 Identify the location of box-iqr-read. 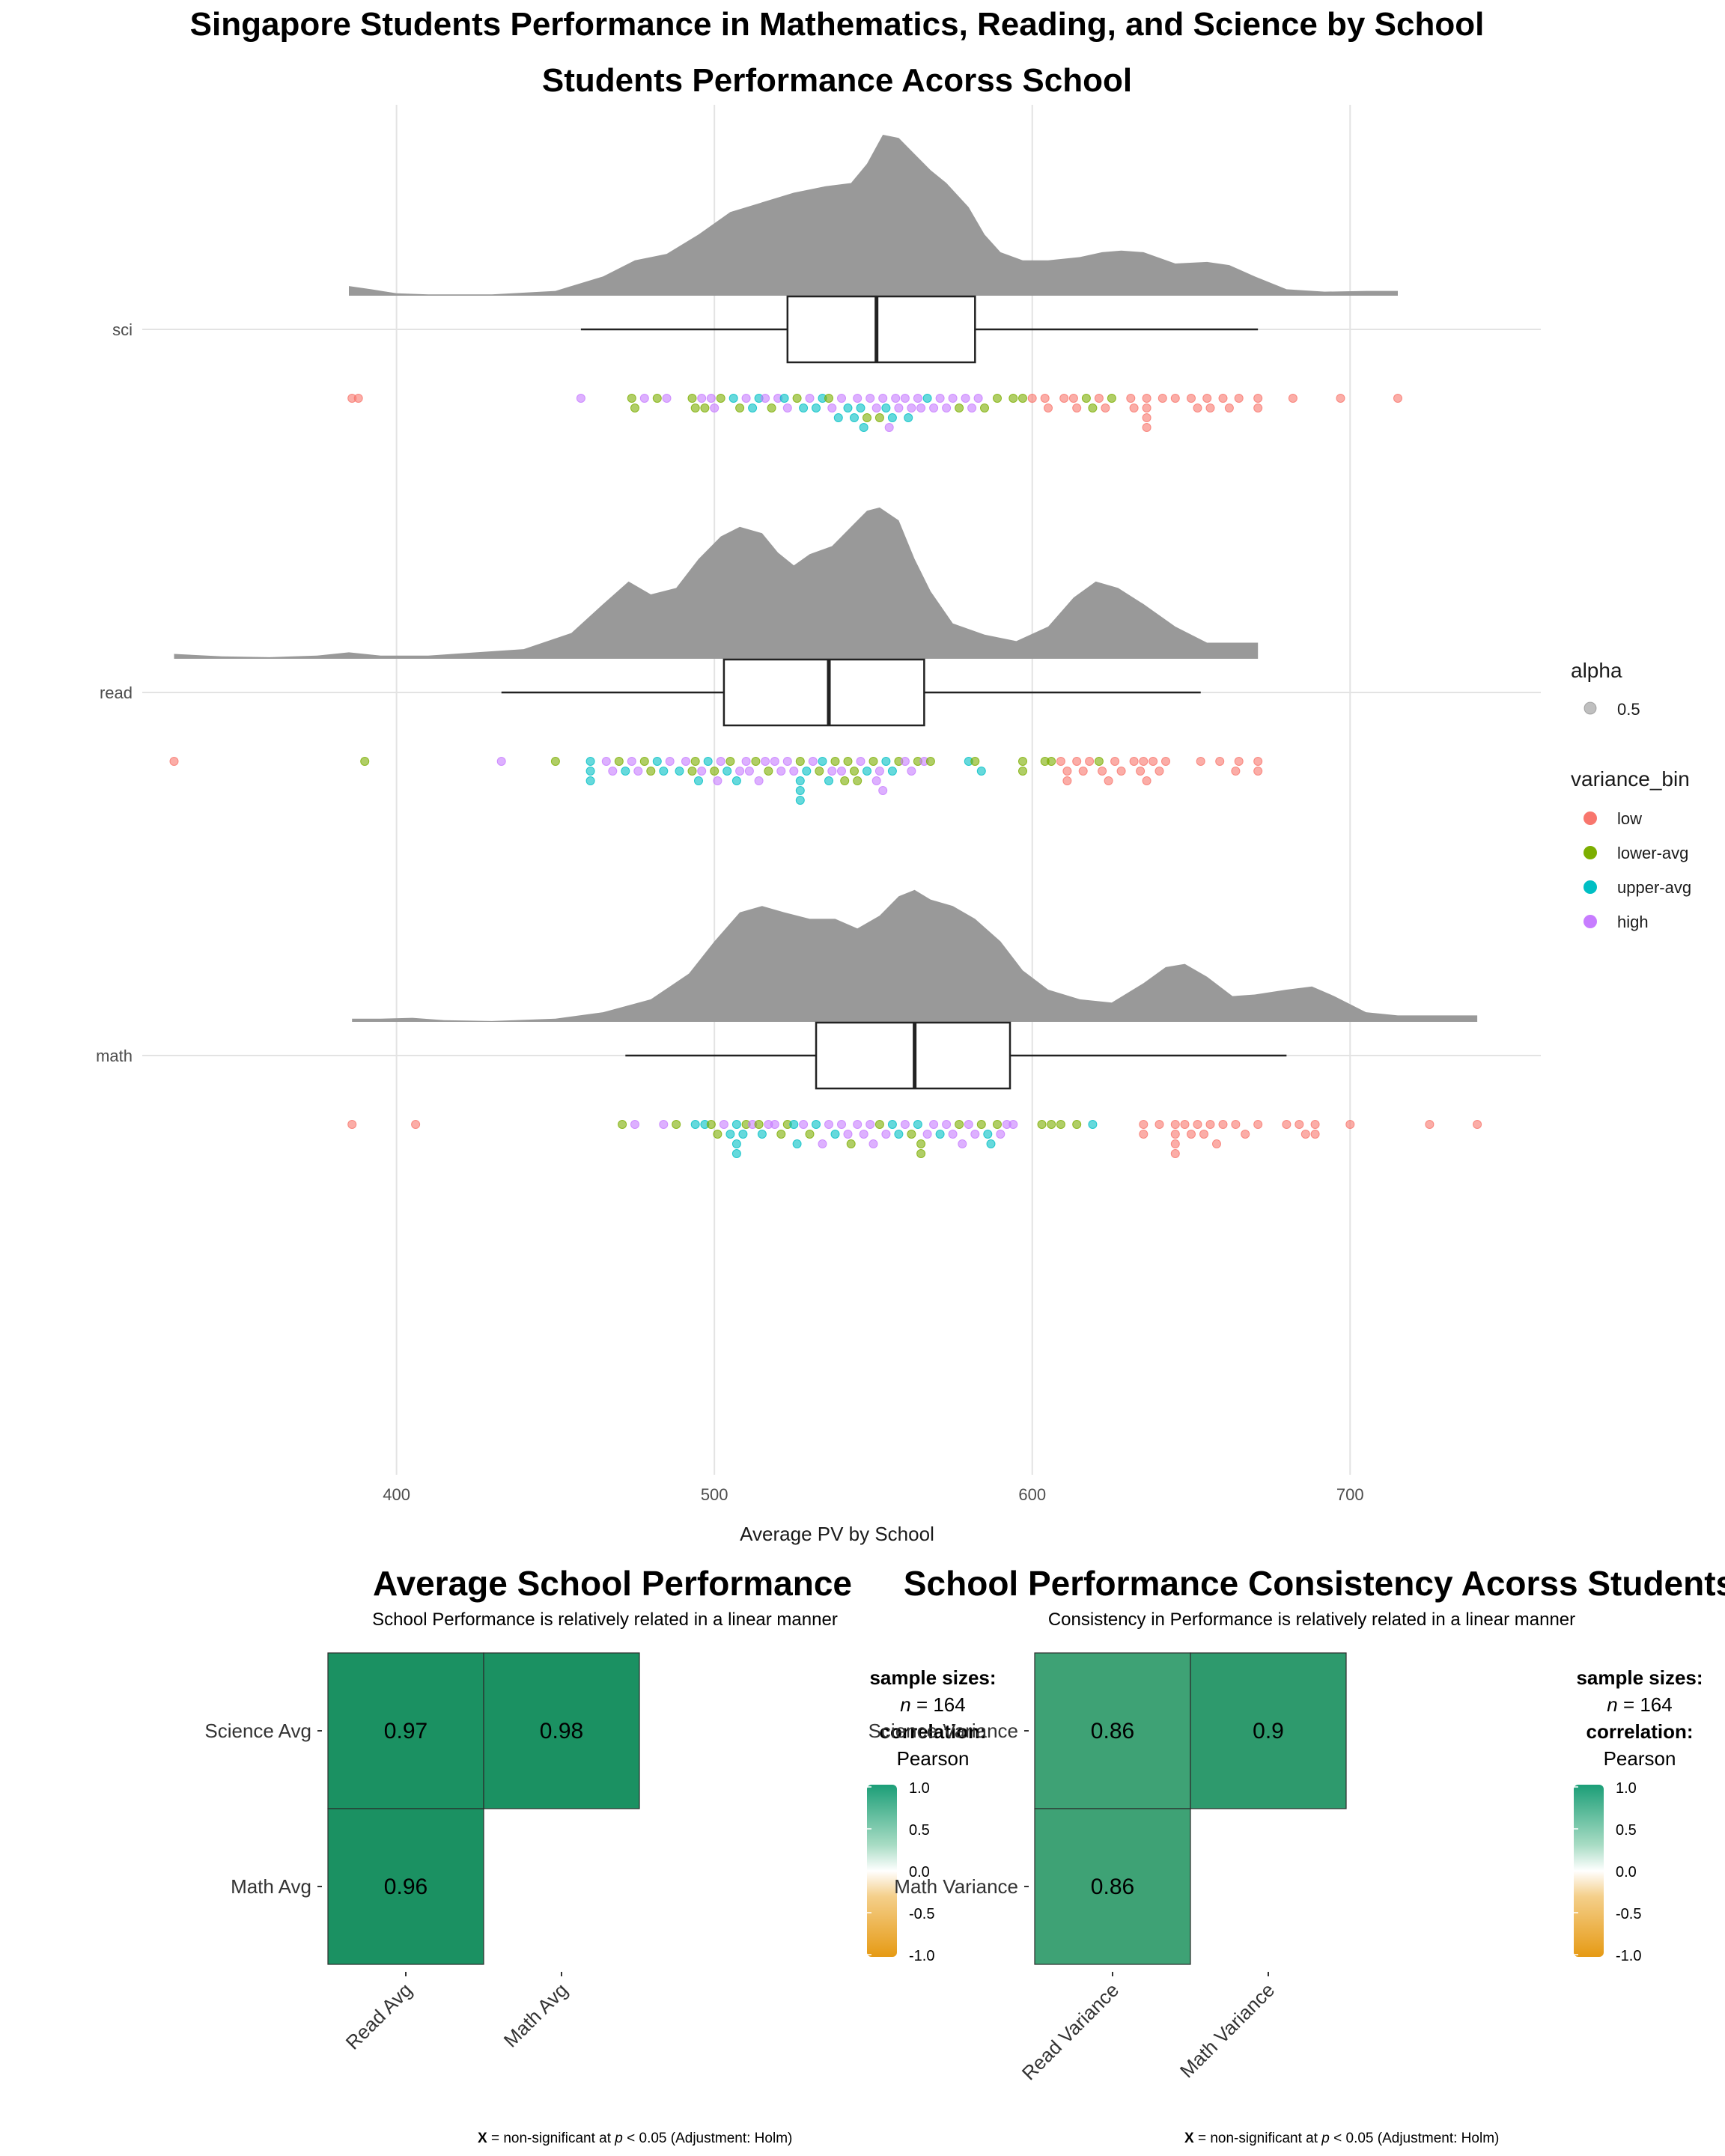
(824, 692).